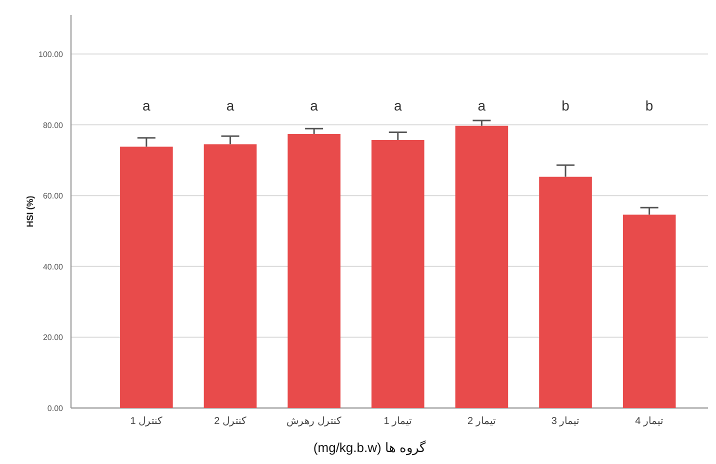 This screenshot has height=464, width=716. What do you see at coordinates (565, 421) in the screenshot?
I see `x-tick-label: تیمار 3` at bounding box center [565, 421].